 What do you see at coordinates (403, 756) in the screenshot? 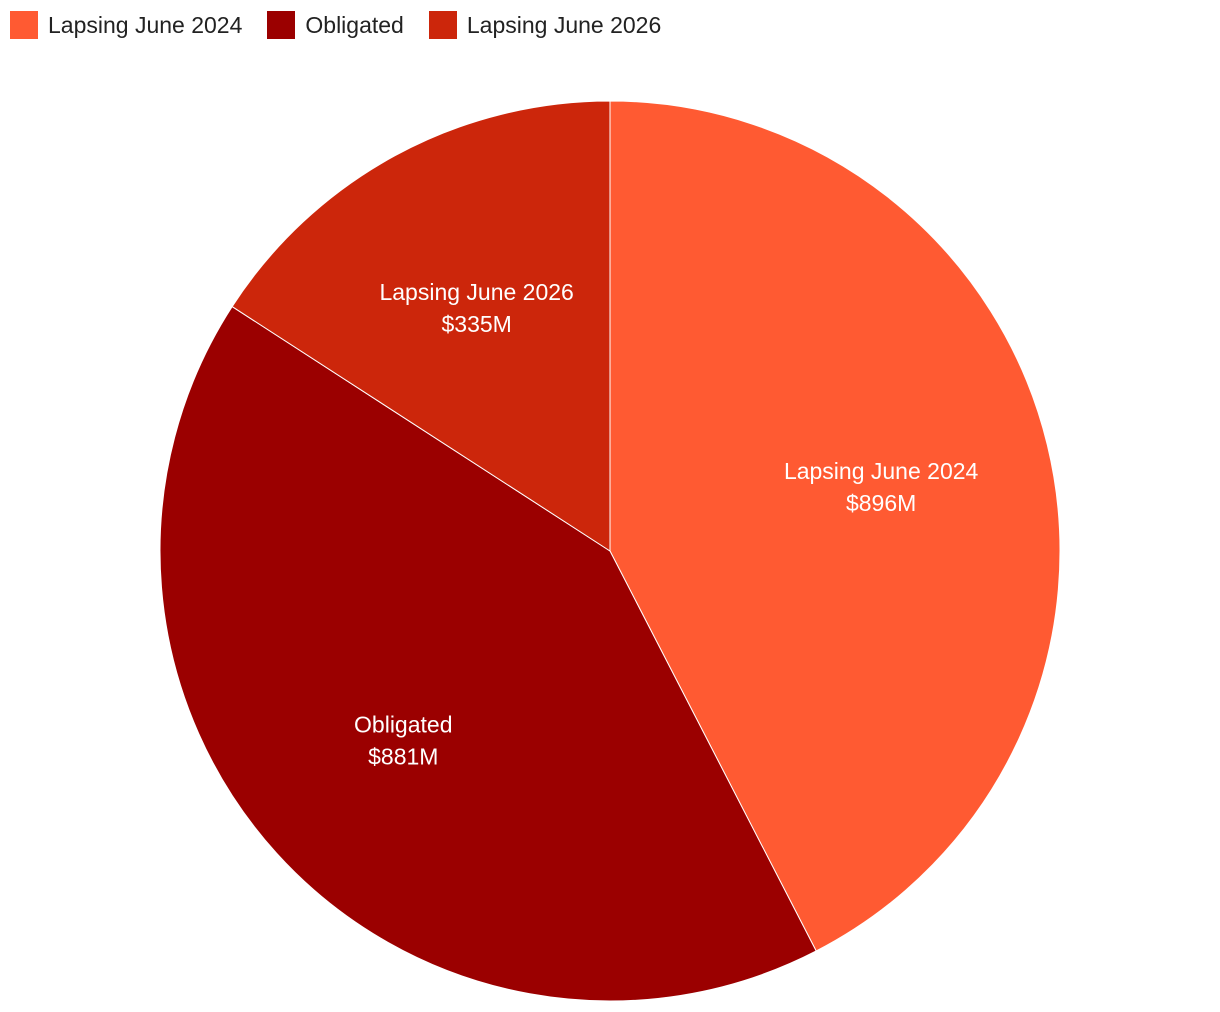
I see `slice-value-obligated: $881M` at bounding box center [403, 756].